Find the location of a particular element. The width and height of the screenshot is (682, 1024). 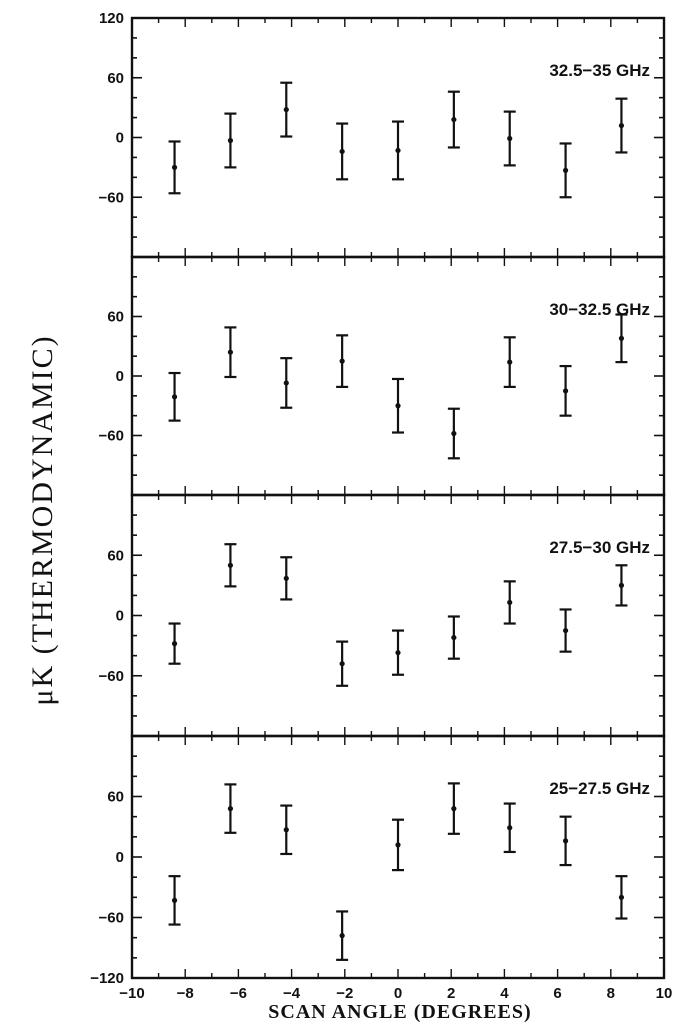

y-axis-title: μK (THERMODYNAMIC) is located at coordinates (42, 519).